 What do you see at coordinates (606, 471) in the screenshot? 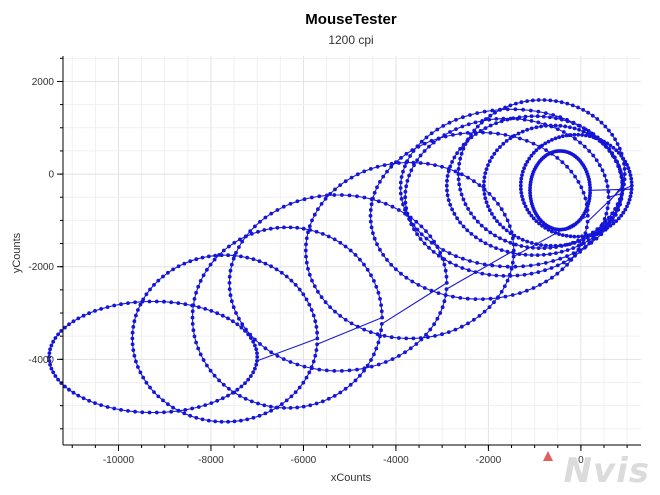
I see `watermark-logo: Nvis` at bounding box center [606, 471].